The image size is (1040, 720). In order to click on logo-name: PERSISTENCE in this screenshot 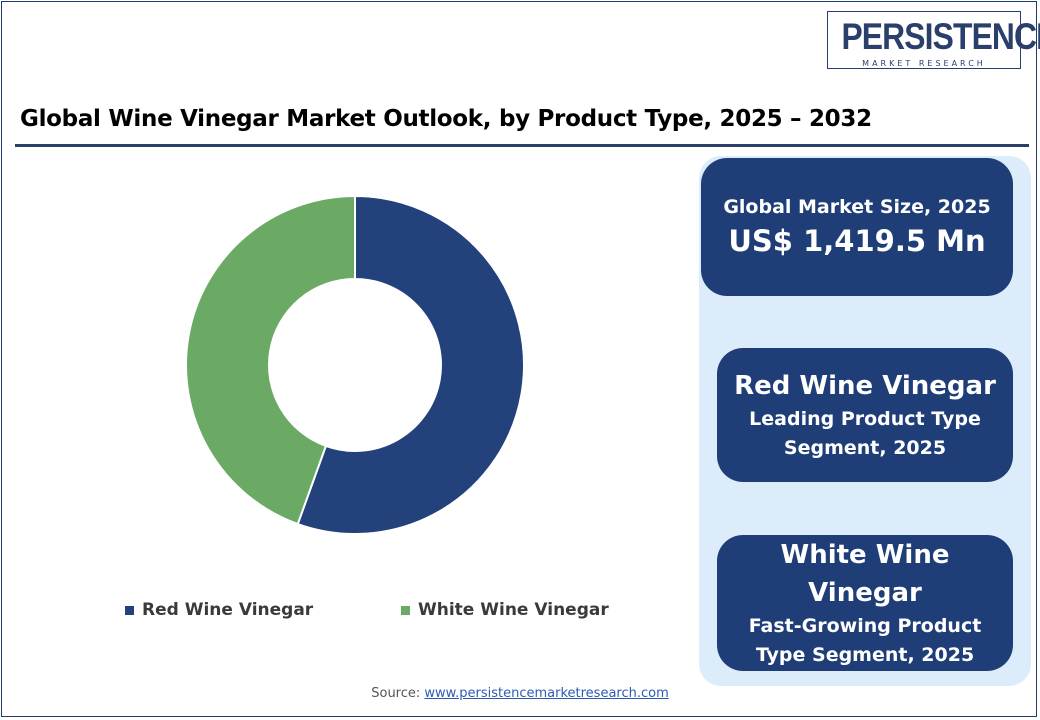, I will do `click(940, 36)`.